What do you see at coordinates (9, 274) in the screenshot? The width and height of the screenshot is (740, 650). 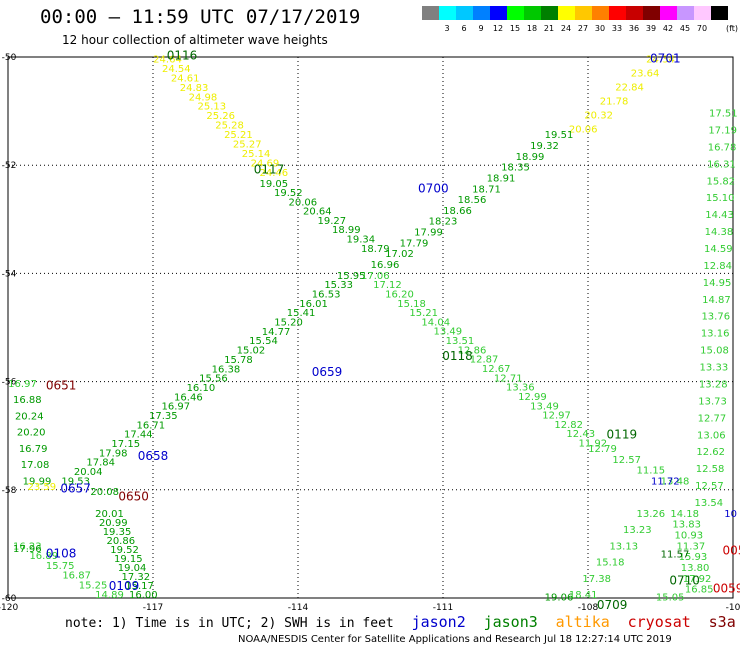 I see `lat-tick-label: -54` at bounding box center [9, 274].